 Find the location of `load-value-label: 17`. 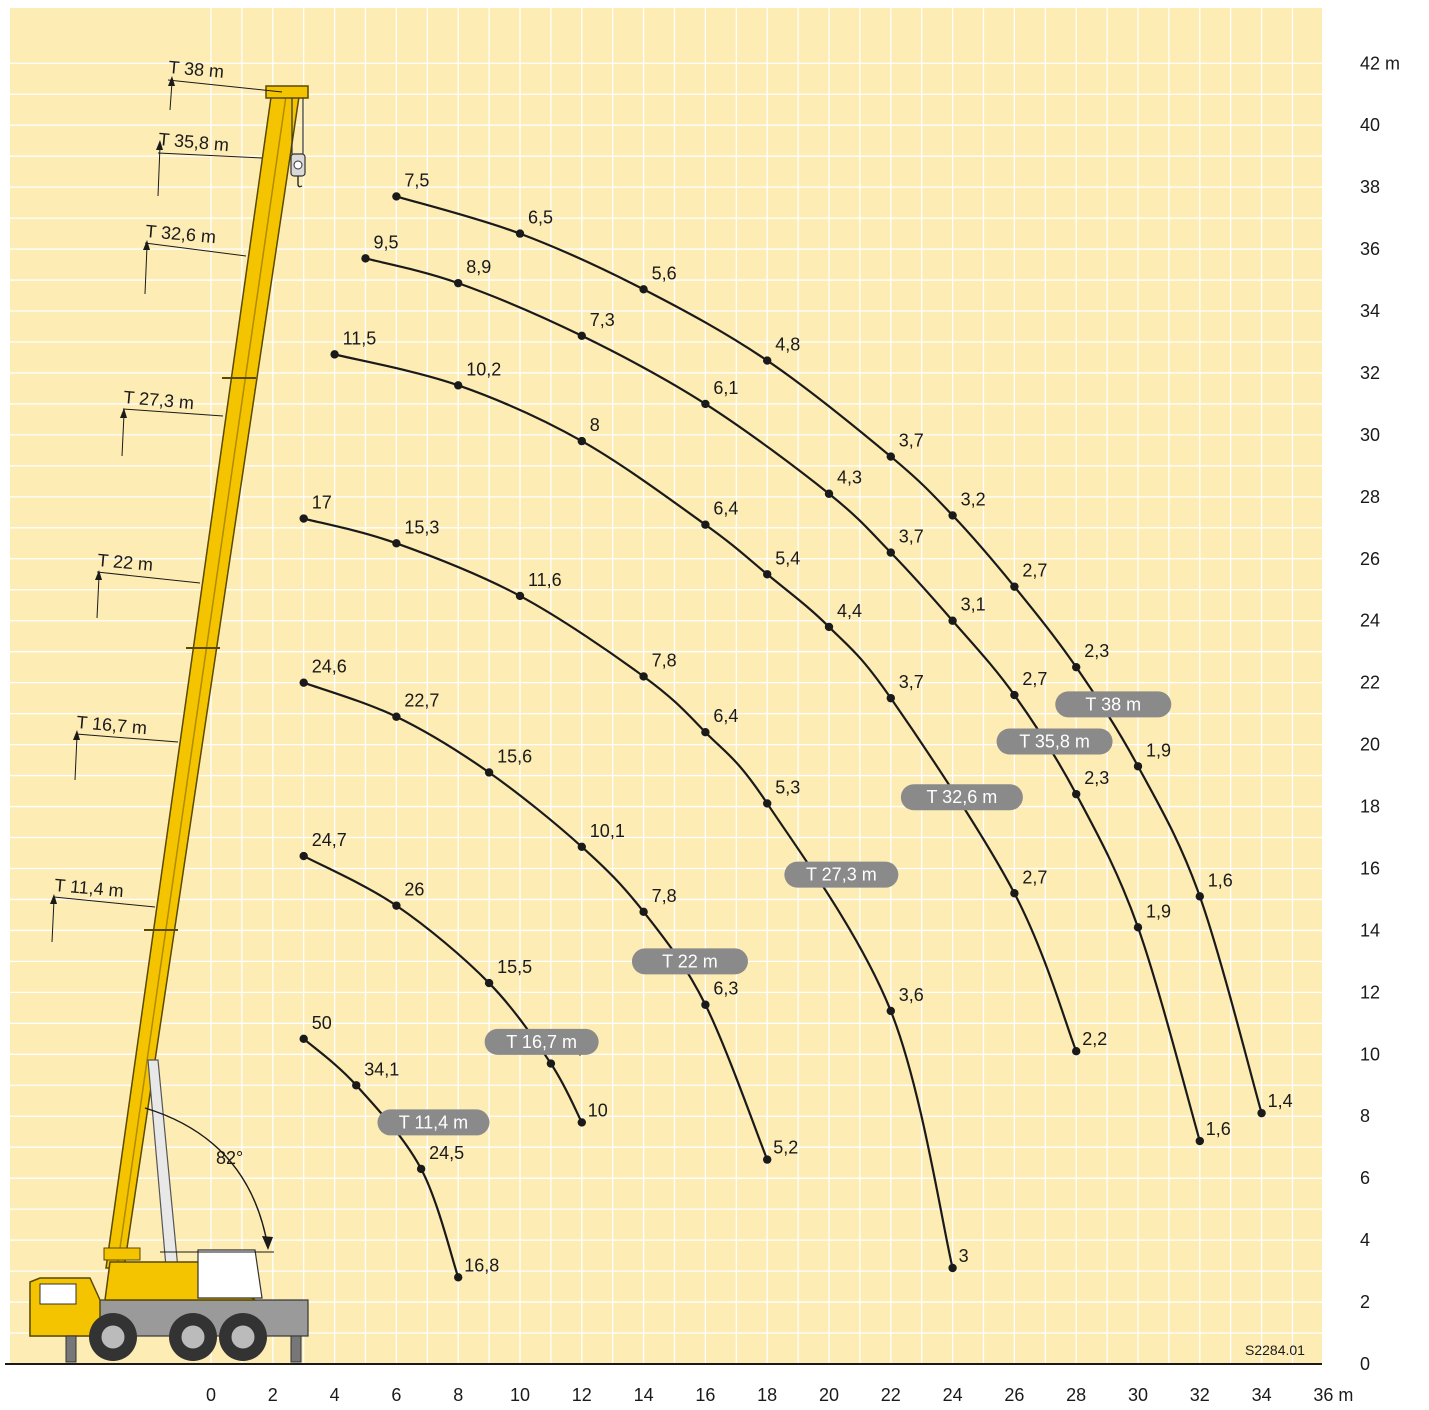

load-value-label: 17 is located at coordinates (322, 503).